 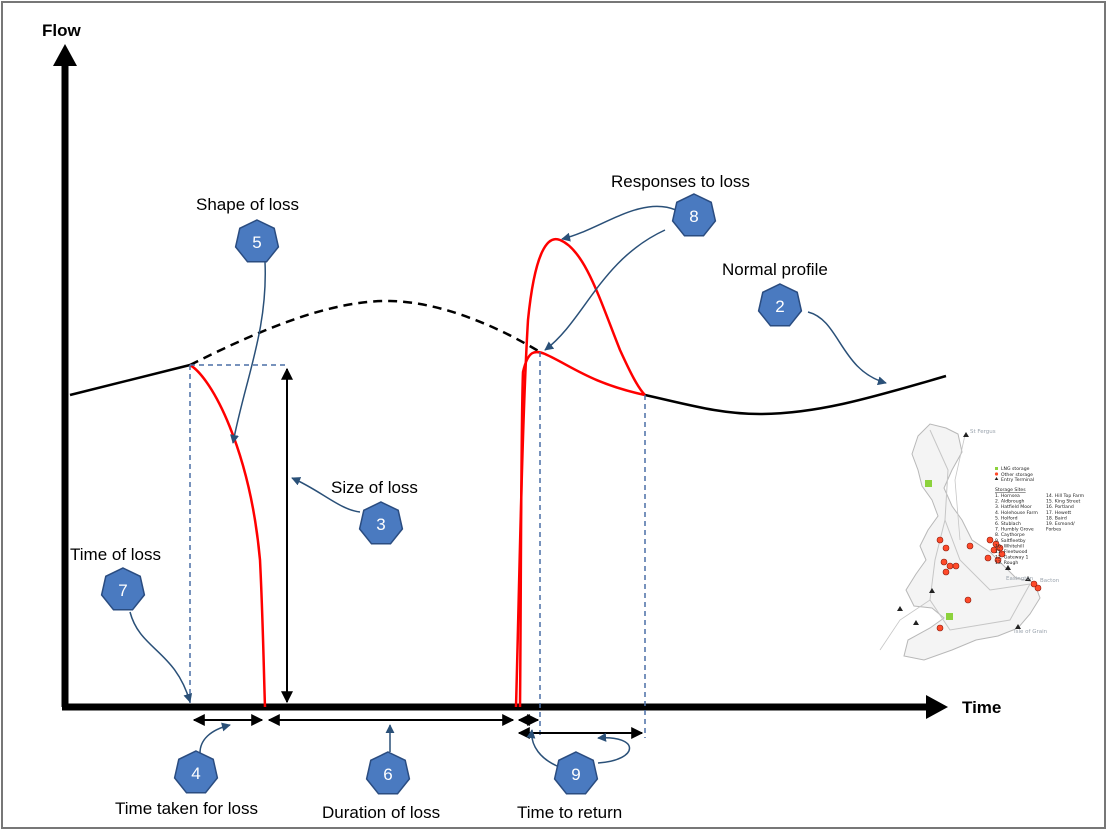 What do you see at coordinates (1065, 496) in the screenshot?
I see `map-site-entry: 14. Hill Top Farm` at bounding box center [1065, 496].